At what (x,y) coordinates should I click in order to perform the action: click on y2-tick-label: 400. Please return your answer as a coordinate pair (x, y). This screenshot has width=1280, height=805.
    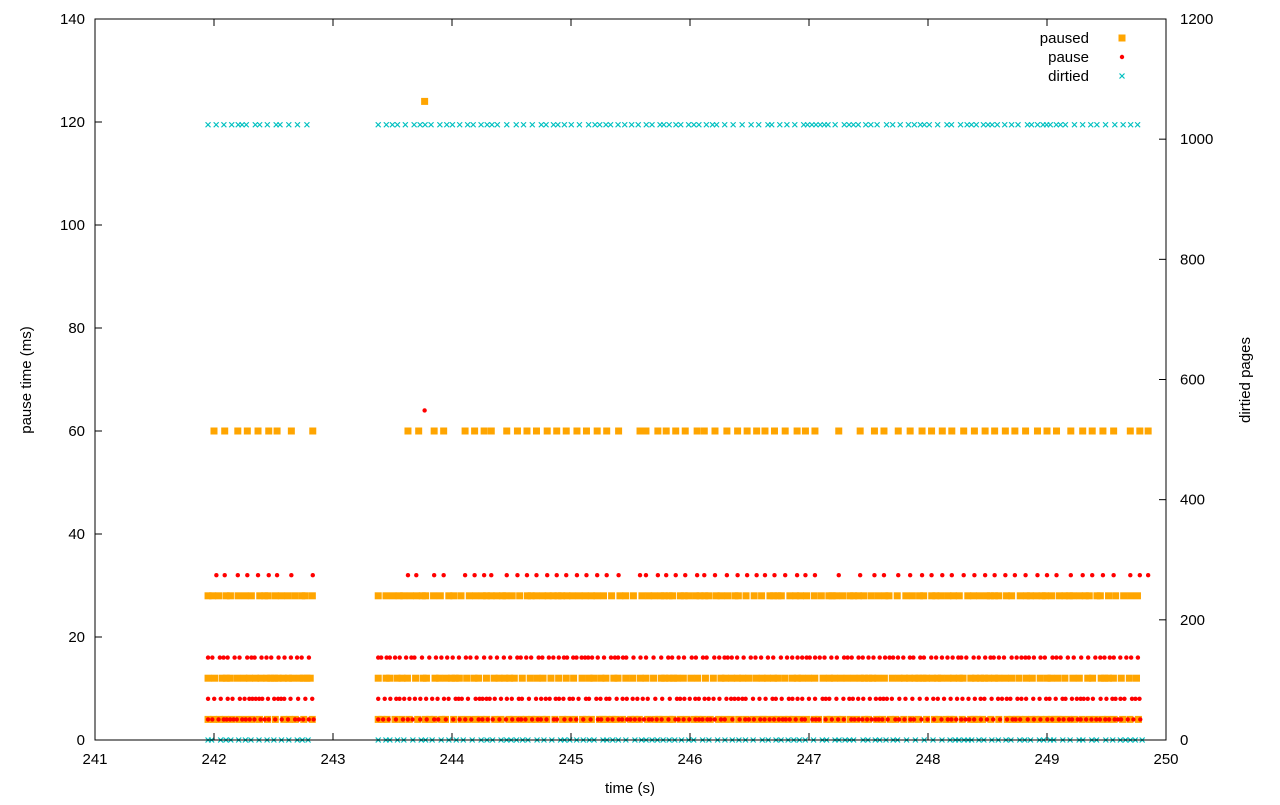
    Looking at the image, I should click on (1192, 500).